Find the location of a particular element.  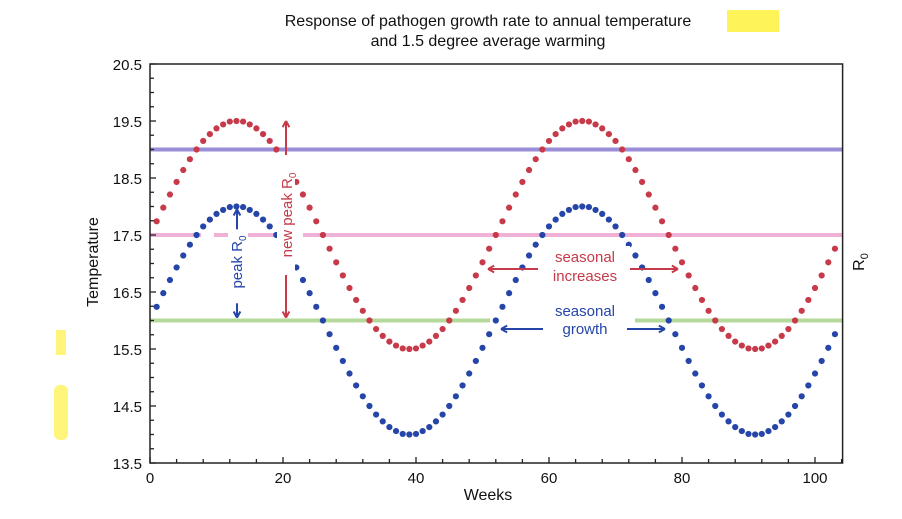

x-tick-label: 80 is located at coordinates (682, 478).